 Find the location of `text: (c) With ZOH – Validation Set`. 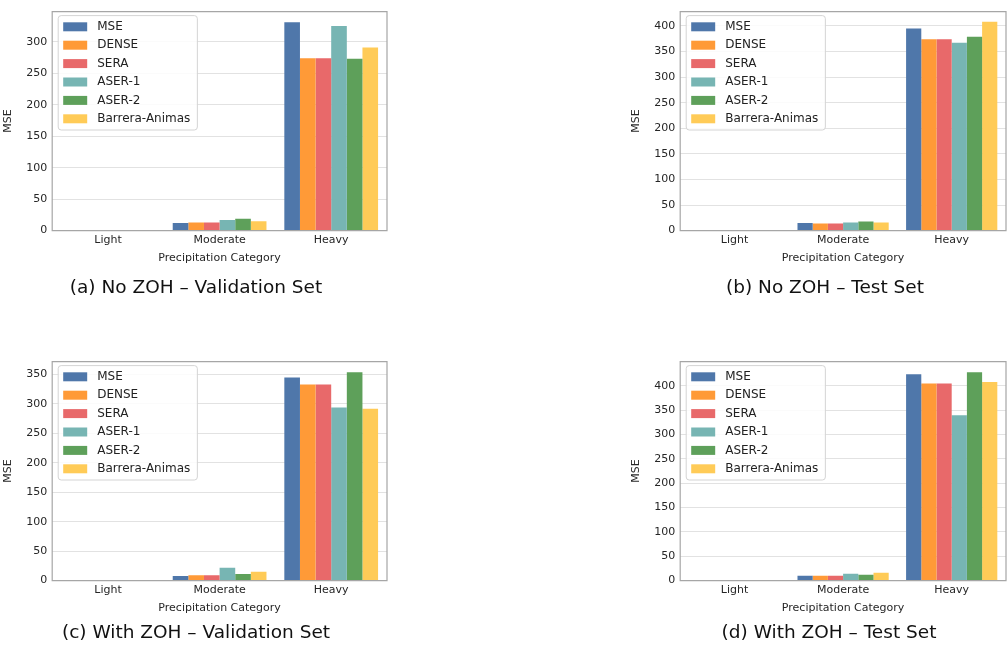

text: (c) With ZOH – Validation Set is located at coordinates (196, 632).